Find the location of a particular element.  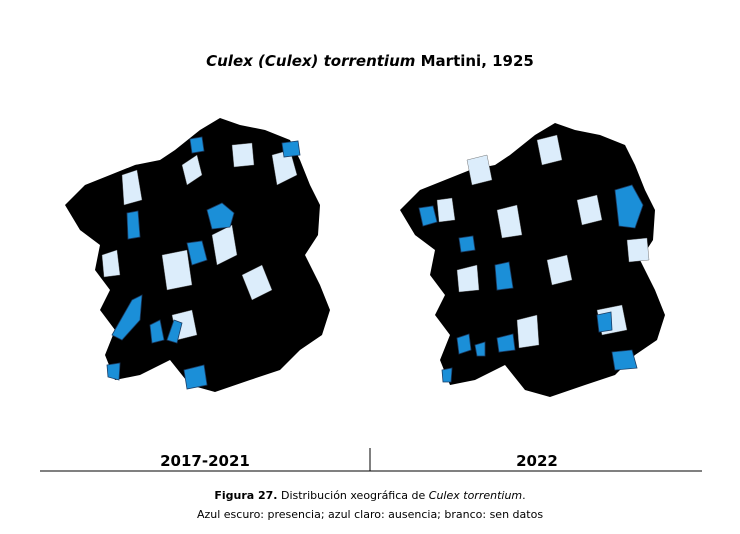

panel-label: 2017-2021 is located at coordinates (205, 461).